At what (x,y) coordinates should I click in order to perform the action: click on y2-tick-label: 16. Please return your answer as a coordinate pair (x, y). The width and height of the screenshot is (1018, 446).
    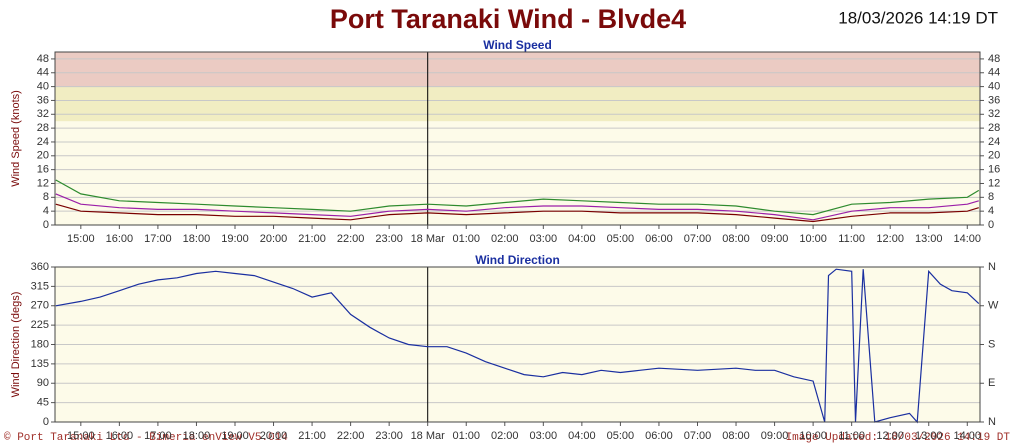
    Looking at the image, I should click on (994, 170).